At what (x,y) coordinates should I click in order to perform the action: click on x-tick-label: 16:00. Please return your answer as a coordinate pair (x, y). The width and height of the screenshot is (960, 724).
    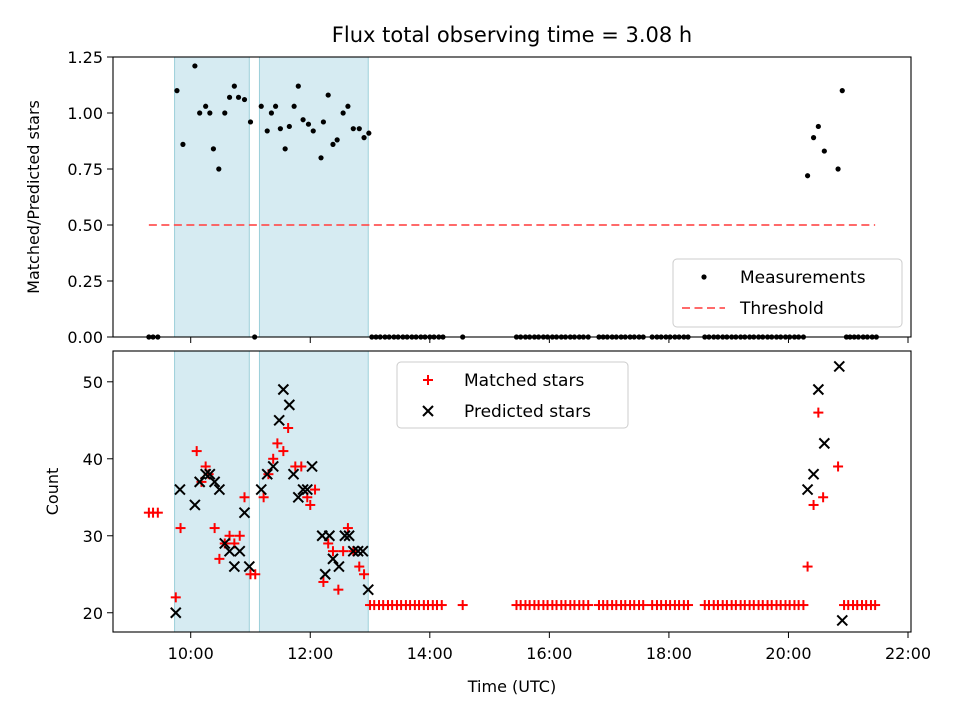
    Looking at the image, I should click on (549, 653).